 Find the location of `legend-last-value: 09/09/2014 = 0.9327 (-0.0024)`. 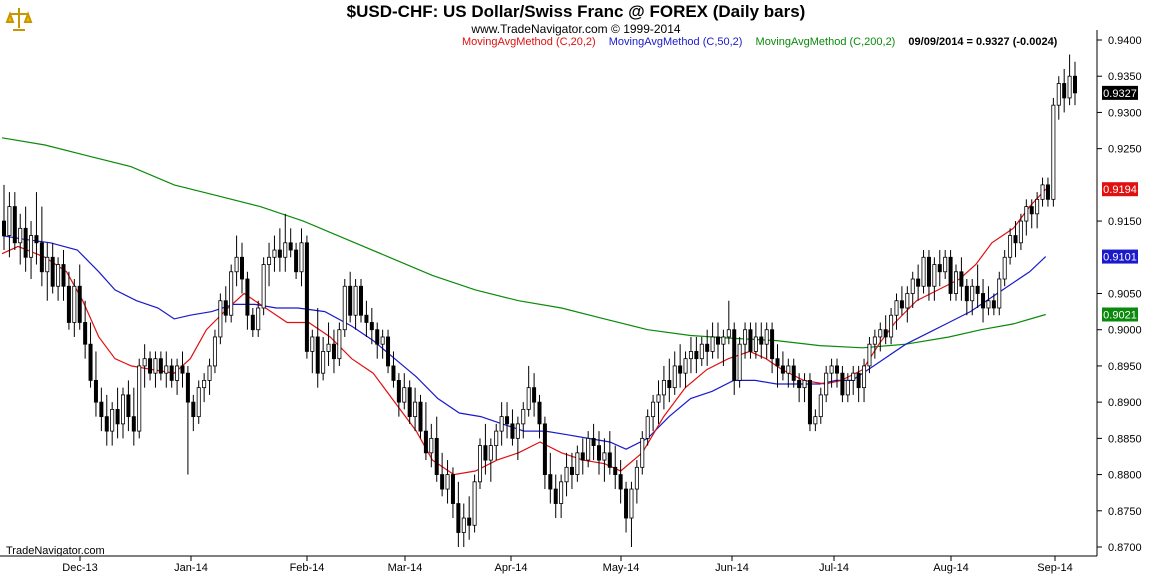

legend-last-value: 09/09/2014 = 0.9327 (-0.0024) is located at coordinates (983, 42).